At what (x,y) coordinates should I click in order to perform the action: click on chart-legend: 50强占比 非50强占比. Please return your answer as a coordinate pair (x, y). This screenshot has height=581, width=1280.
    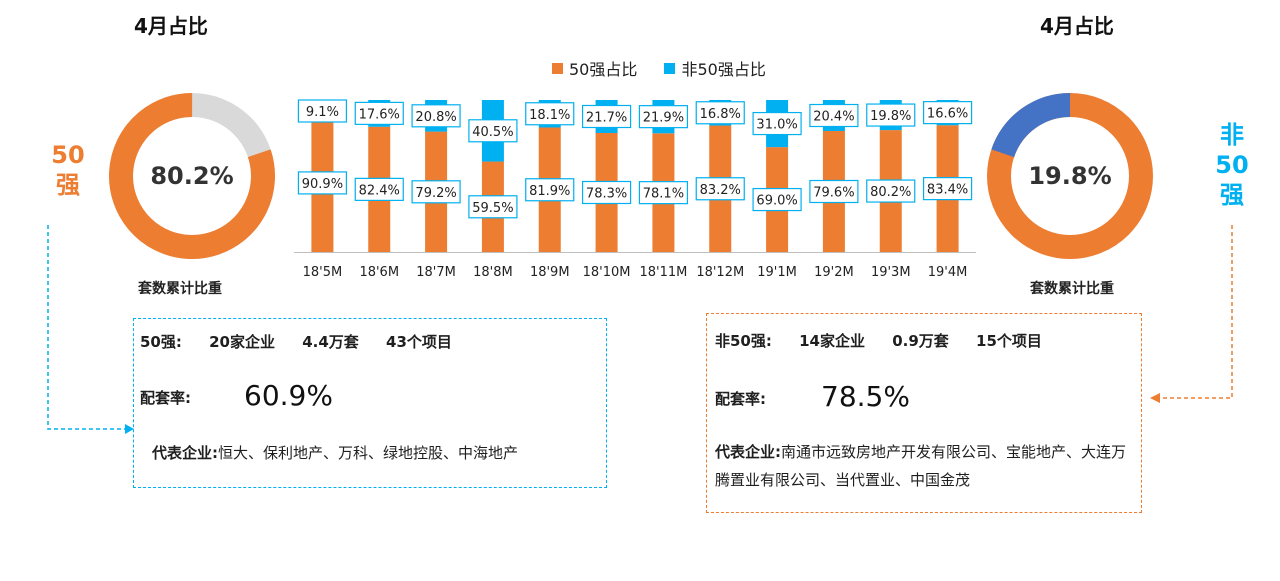
    Looking at the image, I should click on (670, 68).